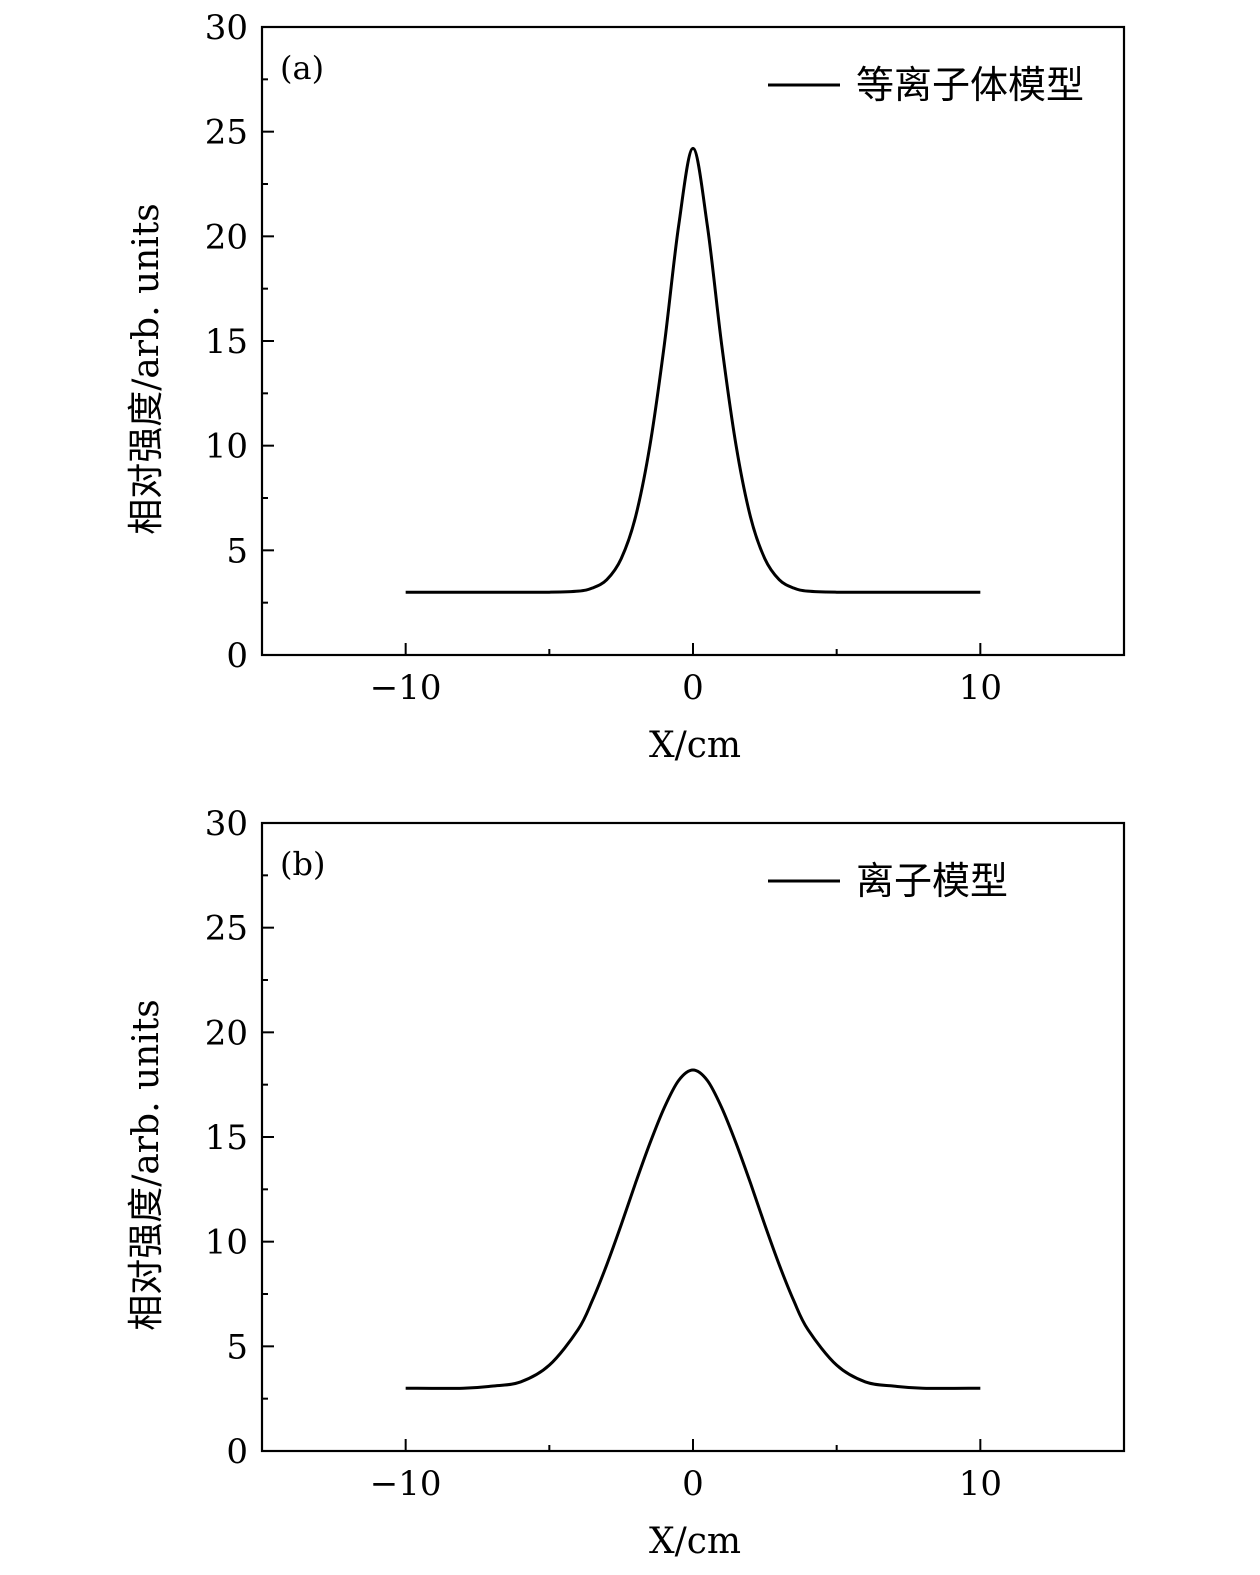  I want to click on legend-label: 等离子体模型, so click(970, 85).